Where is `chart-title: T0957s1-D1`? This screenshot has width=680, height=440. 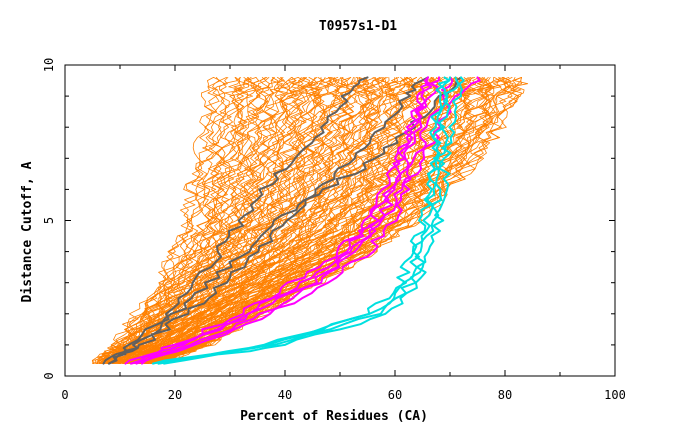 chart-title: T0957s1-D1 is located at coordinates (358, 26).